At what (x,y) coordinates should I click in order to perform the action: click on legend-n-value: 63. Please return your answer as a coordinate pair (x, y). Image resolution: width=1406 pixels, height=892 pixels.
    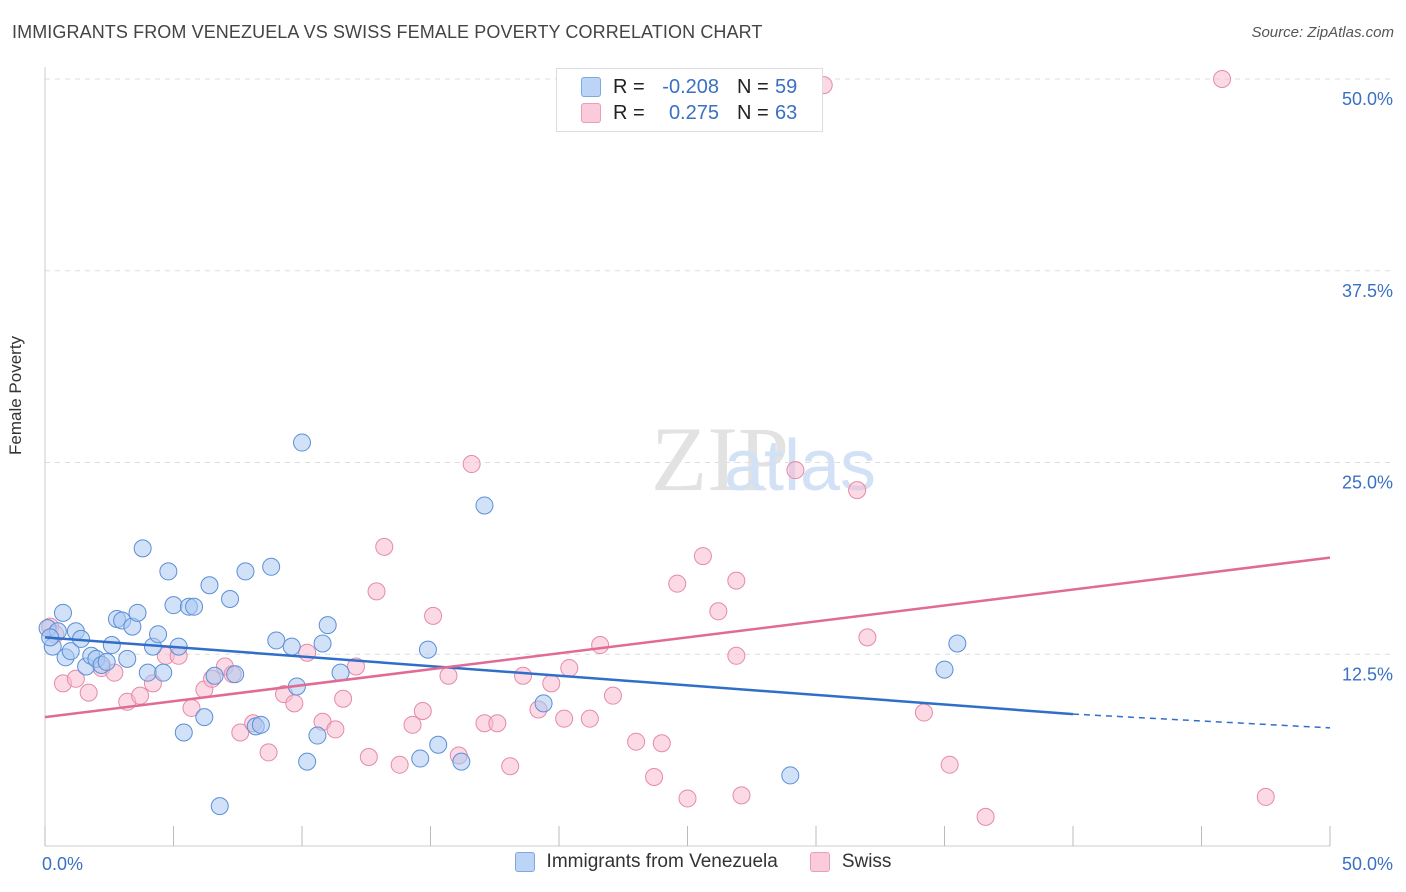
    Looking at the image, I should click on (786, 112).